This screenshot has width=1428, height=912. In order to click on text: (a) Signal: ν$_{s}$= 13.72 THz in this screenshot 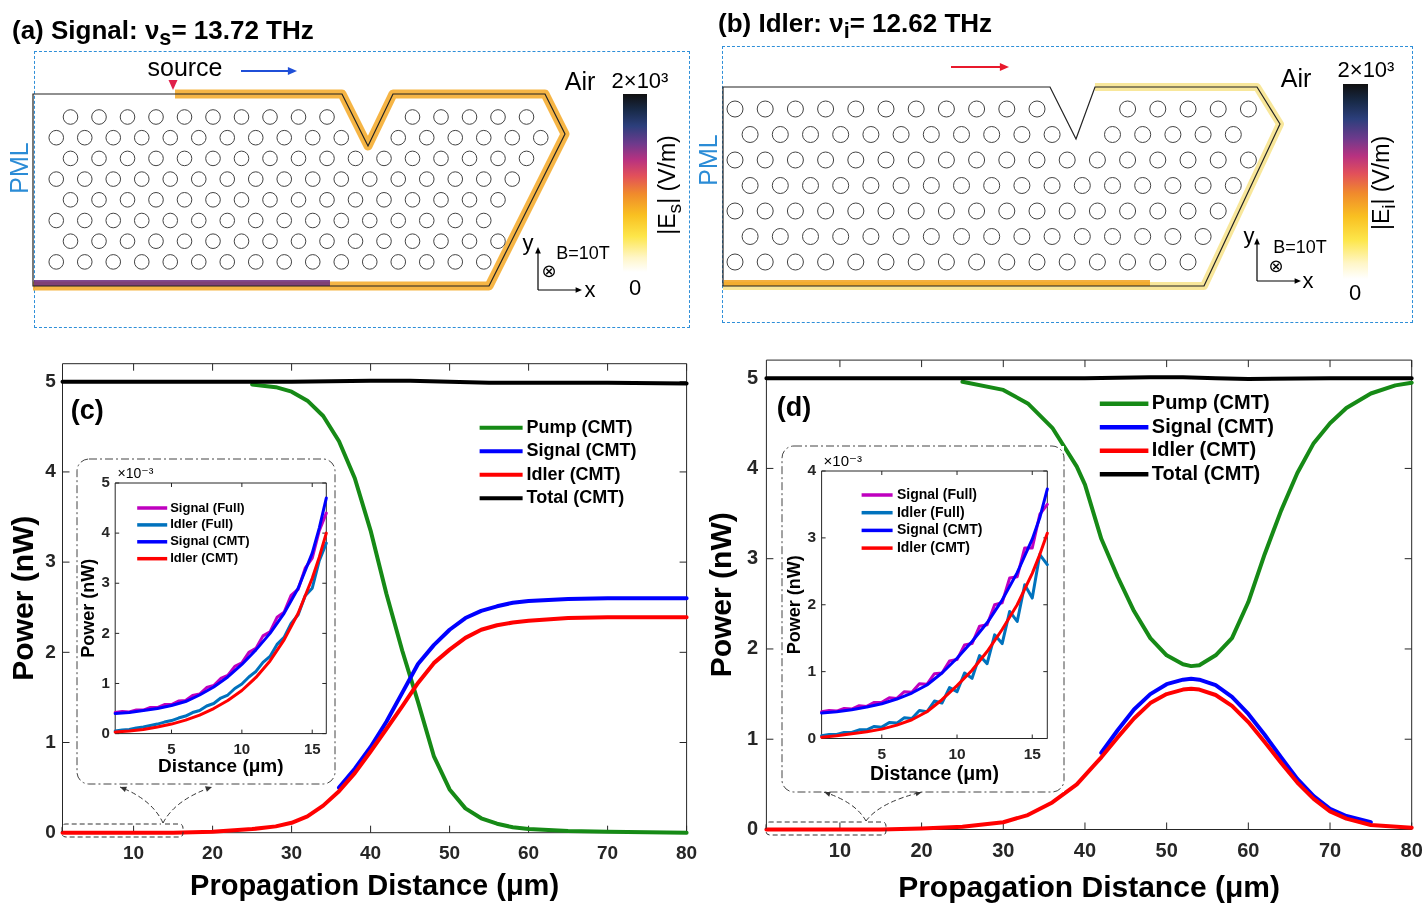, I will do `click(163, 32)`.